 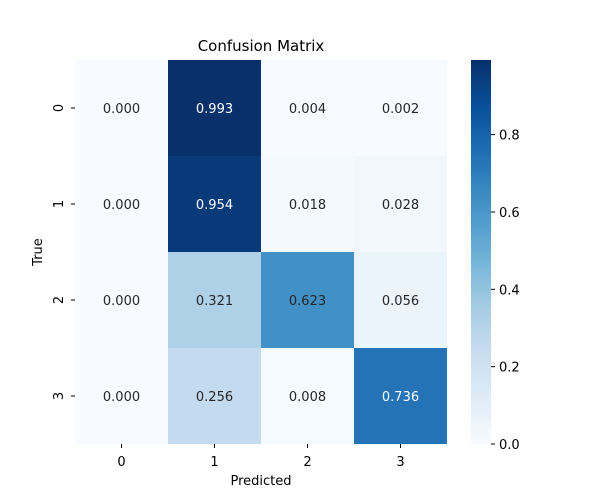 I want to click on colorbar-ticks: 0.0 0.2 0.4 0.6 0.8, so click(x=505, y=291).